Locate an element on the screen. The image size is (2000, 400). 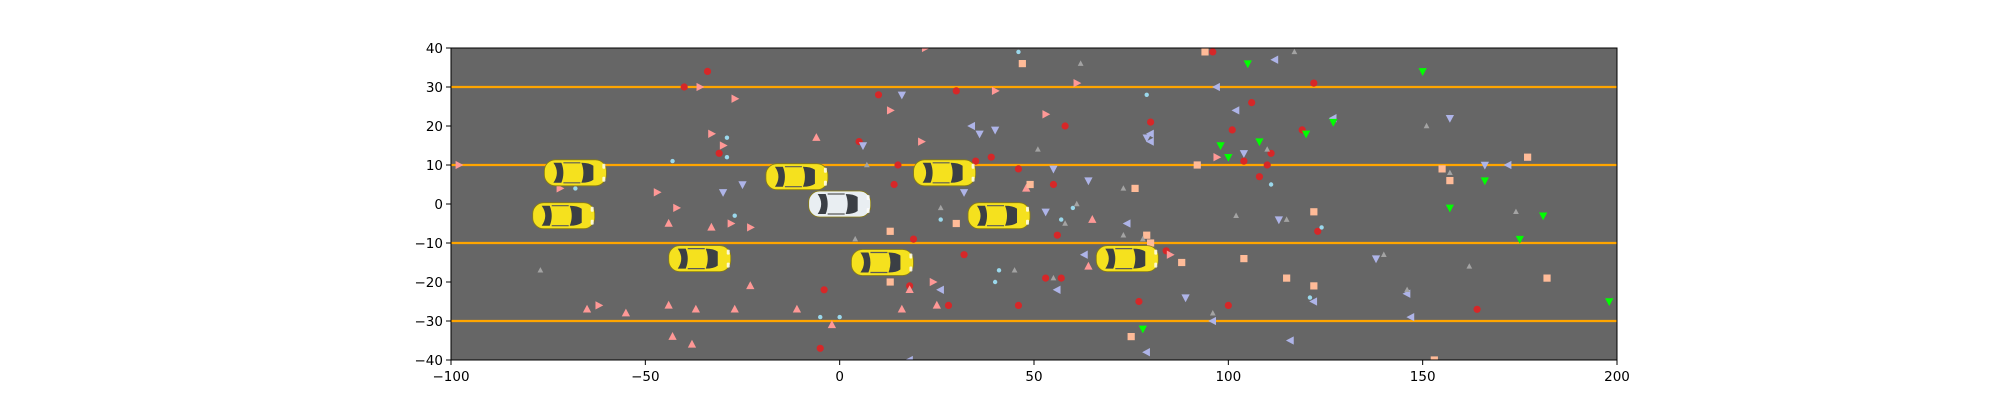
y-axis-ticks: −40 −30 −20 −10 0 10 20 30 40 is located at coordinates (433, 205).